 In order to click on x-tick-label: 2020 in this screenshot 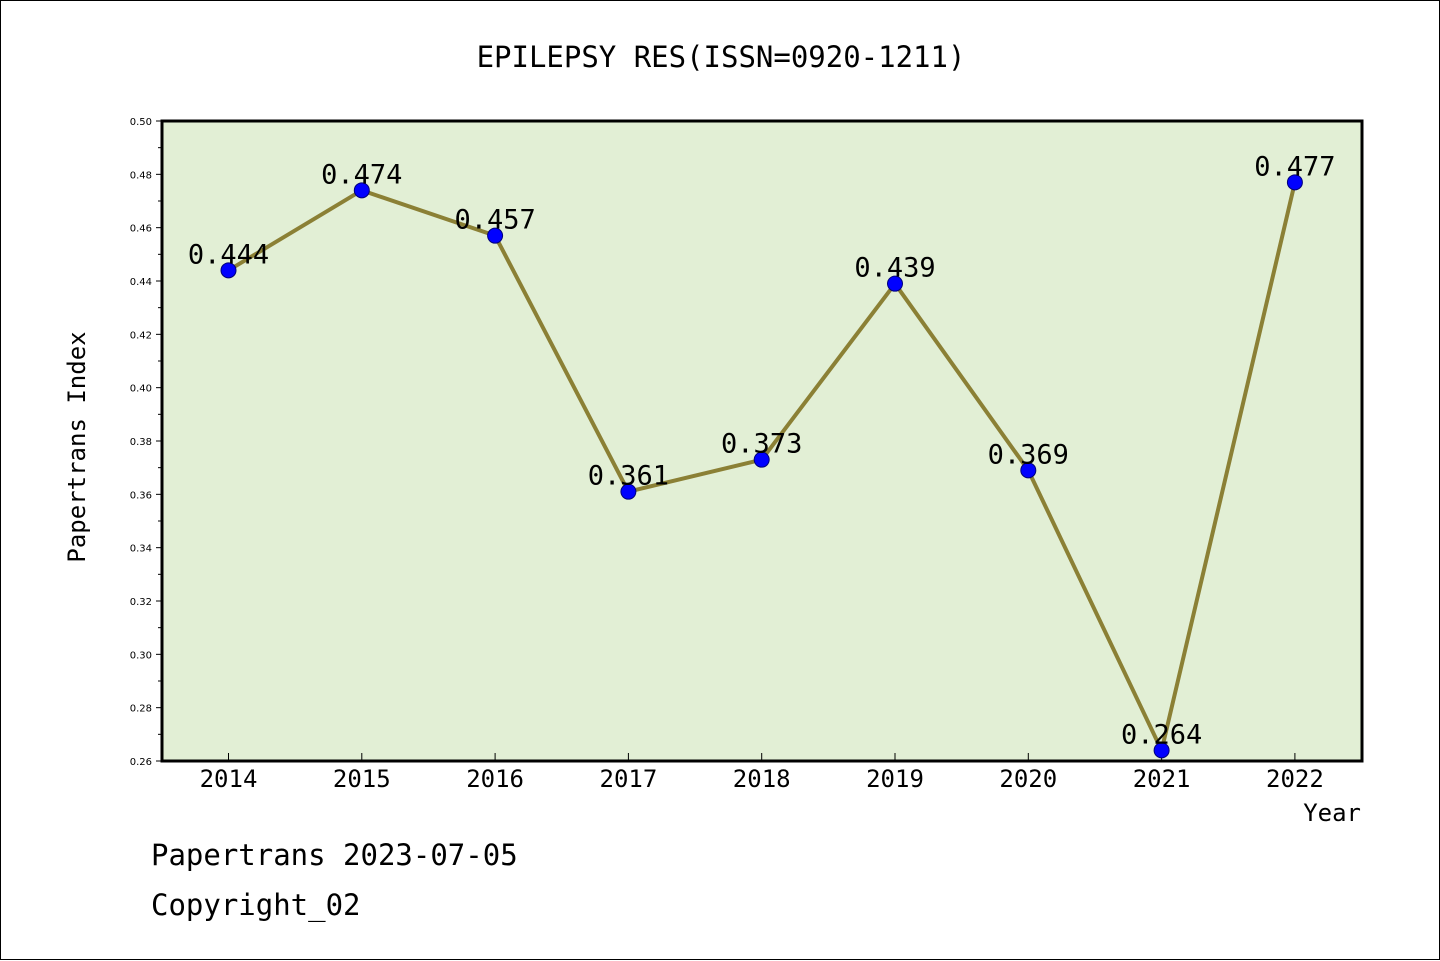, I will do `click(1028, 779)`.